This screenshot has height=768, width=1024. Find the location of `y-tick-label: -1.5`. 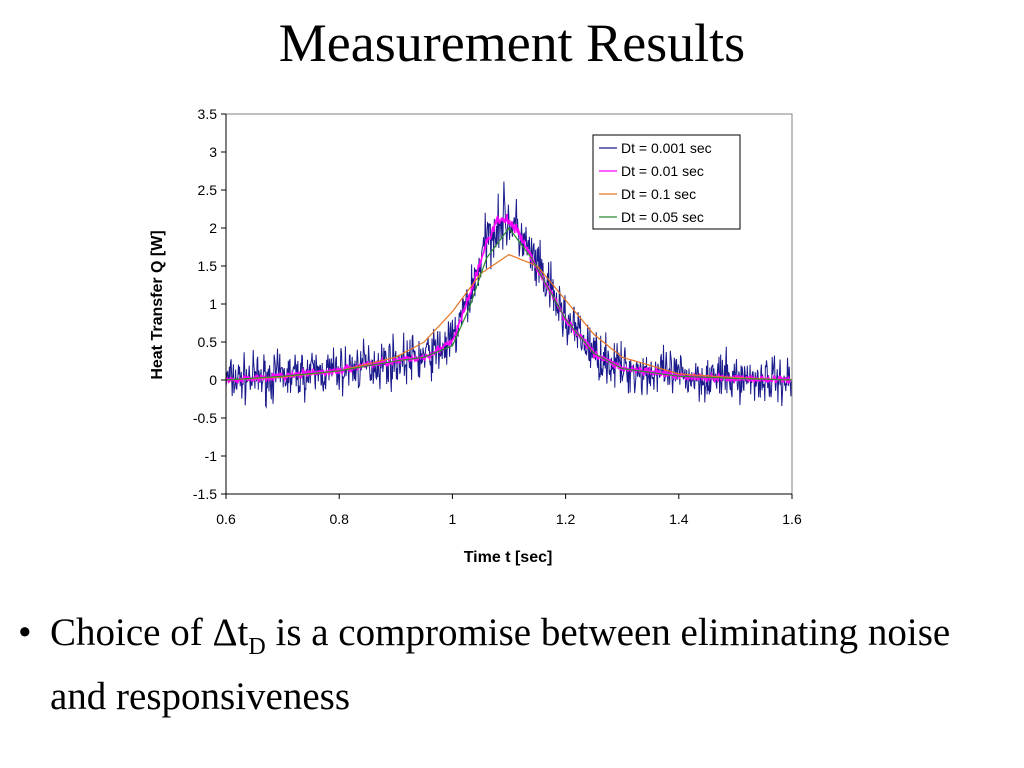

y-tick-label: -1.5 is located at coordinates (205, 494).